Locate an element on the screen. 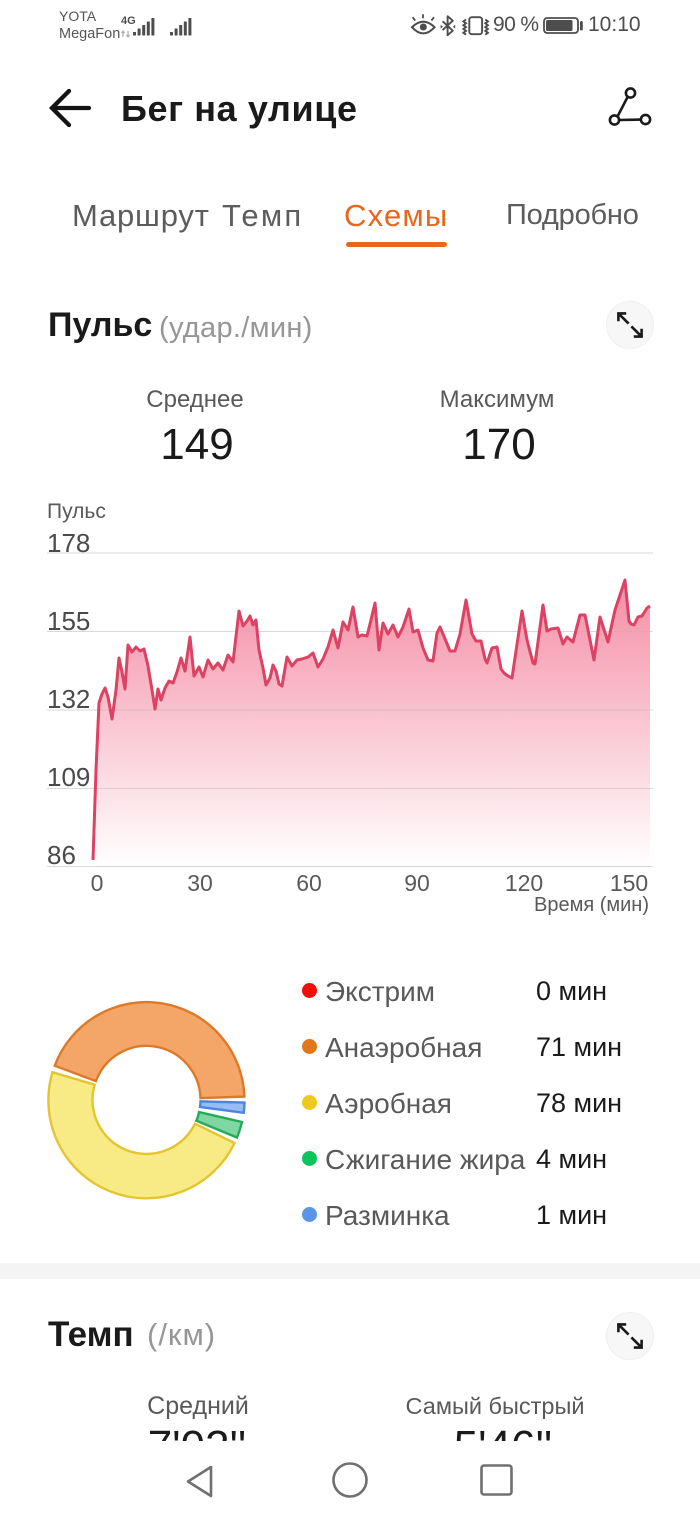  svg-text: 4G is located at coordinates (128, 21).